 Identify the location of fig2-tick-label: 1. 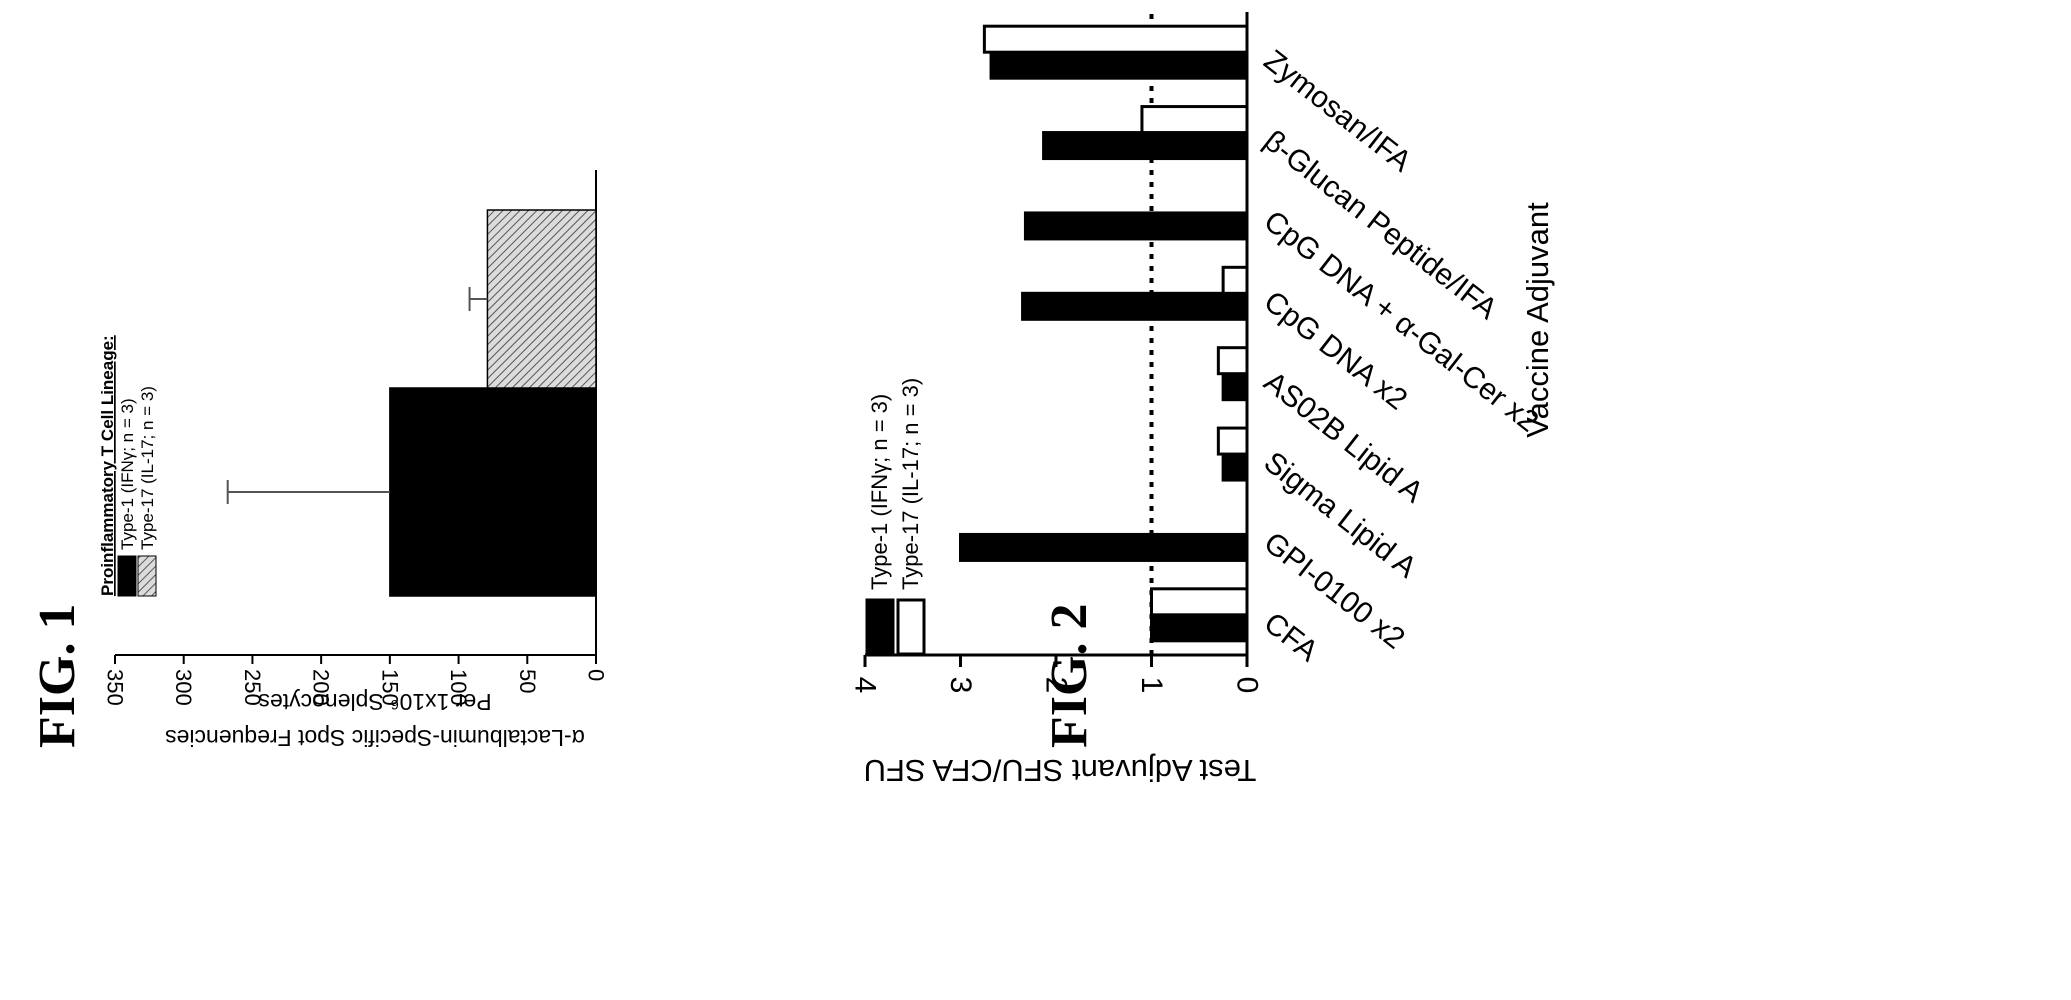
(1151, 685).